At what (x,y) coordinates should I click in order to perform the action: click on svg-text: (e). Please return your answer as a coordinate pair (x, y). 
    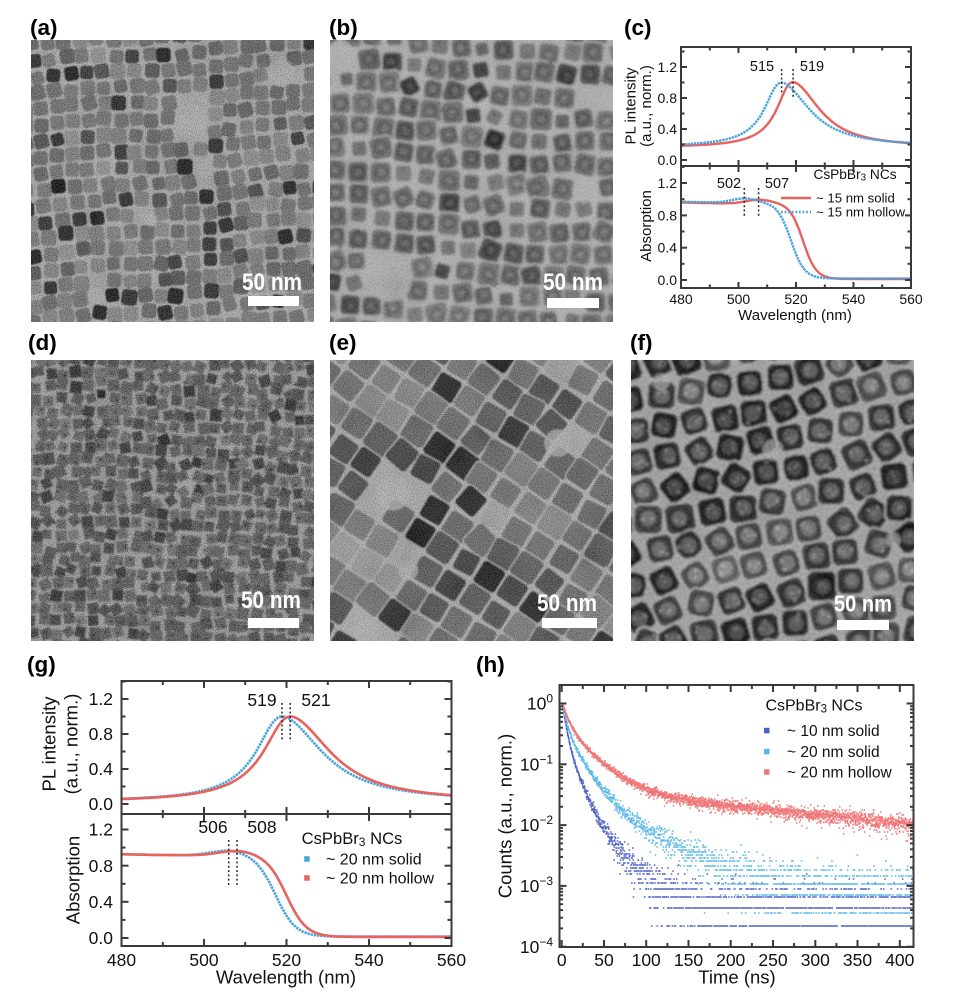
    Looking at the image, I should click on (343, 342).